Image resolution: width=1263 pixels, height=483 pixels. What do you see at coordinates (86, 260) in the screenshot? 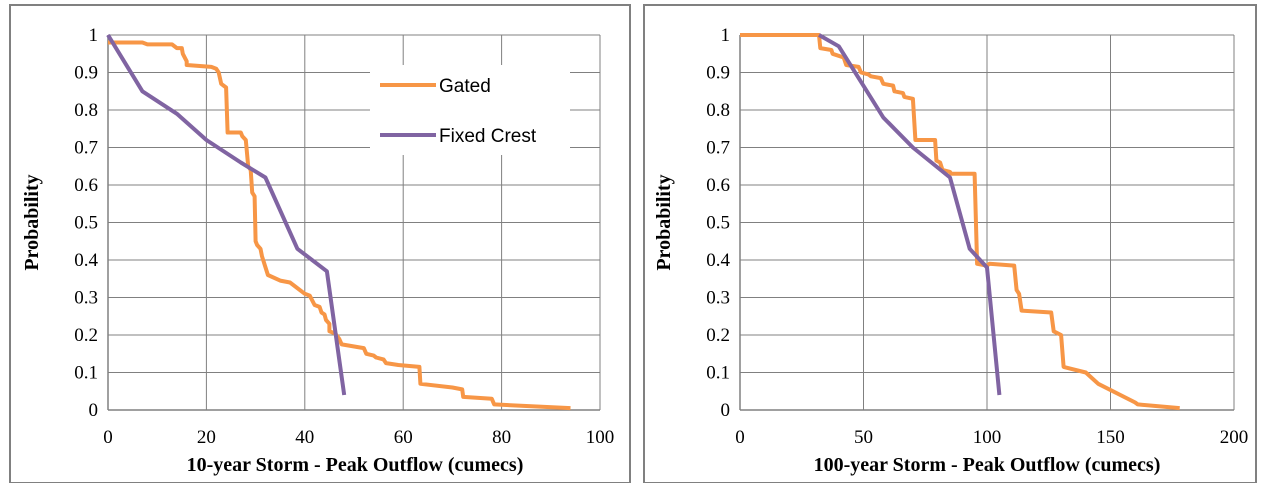
I see `left-y-tick-label: 0.4` at bounding box center [86, 260].